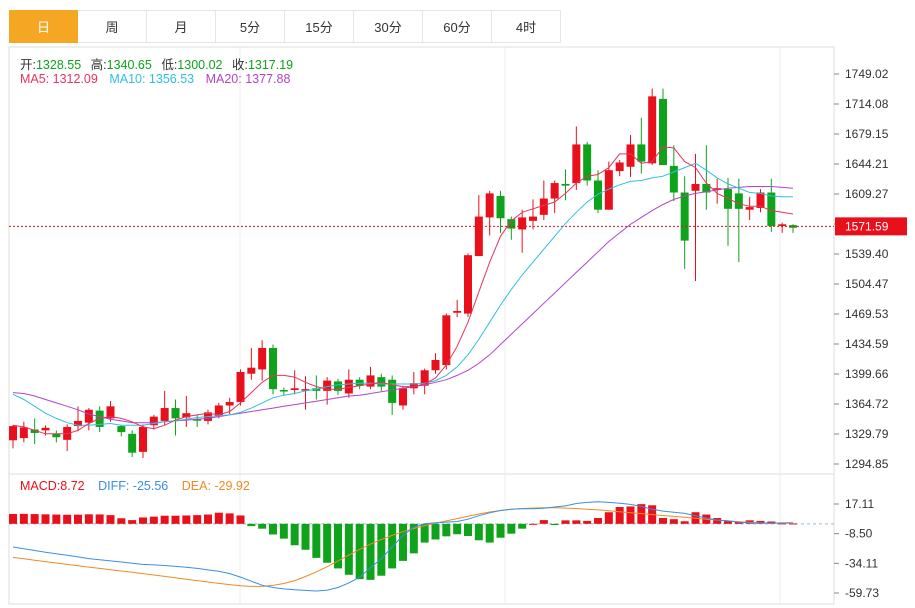 The width and height of the screenshot is (915, 608). What do you see at coordinates (388, 26) in the screenshot?
I see `tab-5: 30分` at bounding box center [388, 26].